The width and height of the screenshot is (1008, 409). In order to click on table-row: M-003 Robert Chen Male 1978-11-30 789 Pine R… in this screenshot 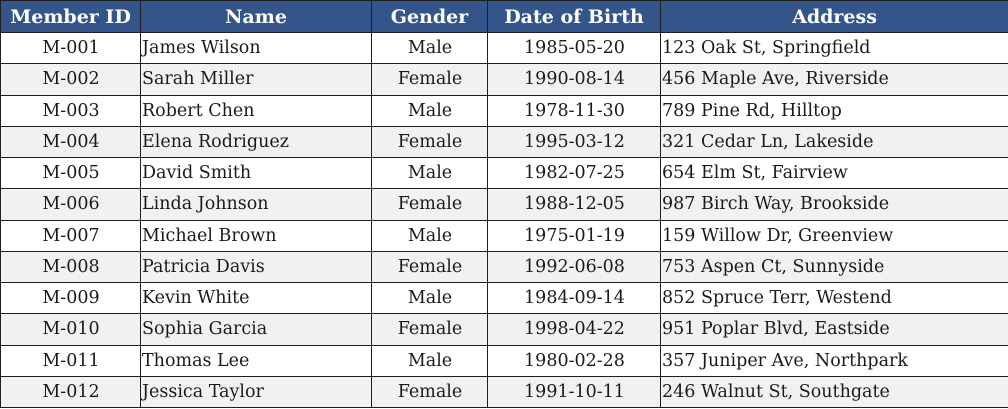, I will do `click(504, 110)`.